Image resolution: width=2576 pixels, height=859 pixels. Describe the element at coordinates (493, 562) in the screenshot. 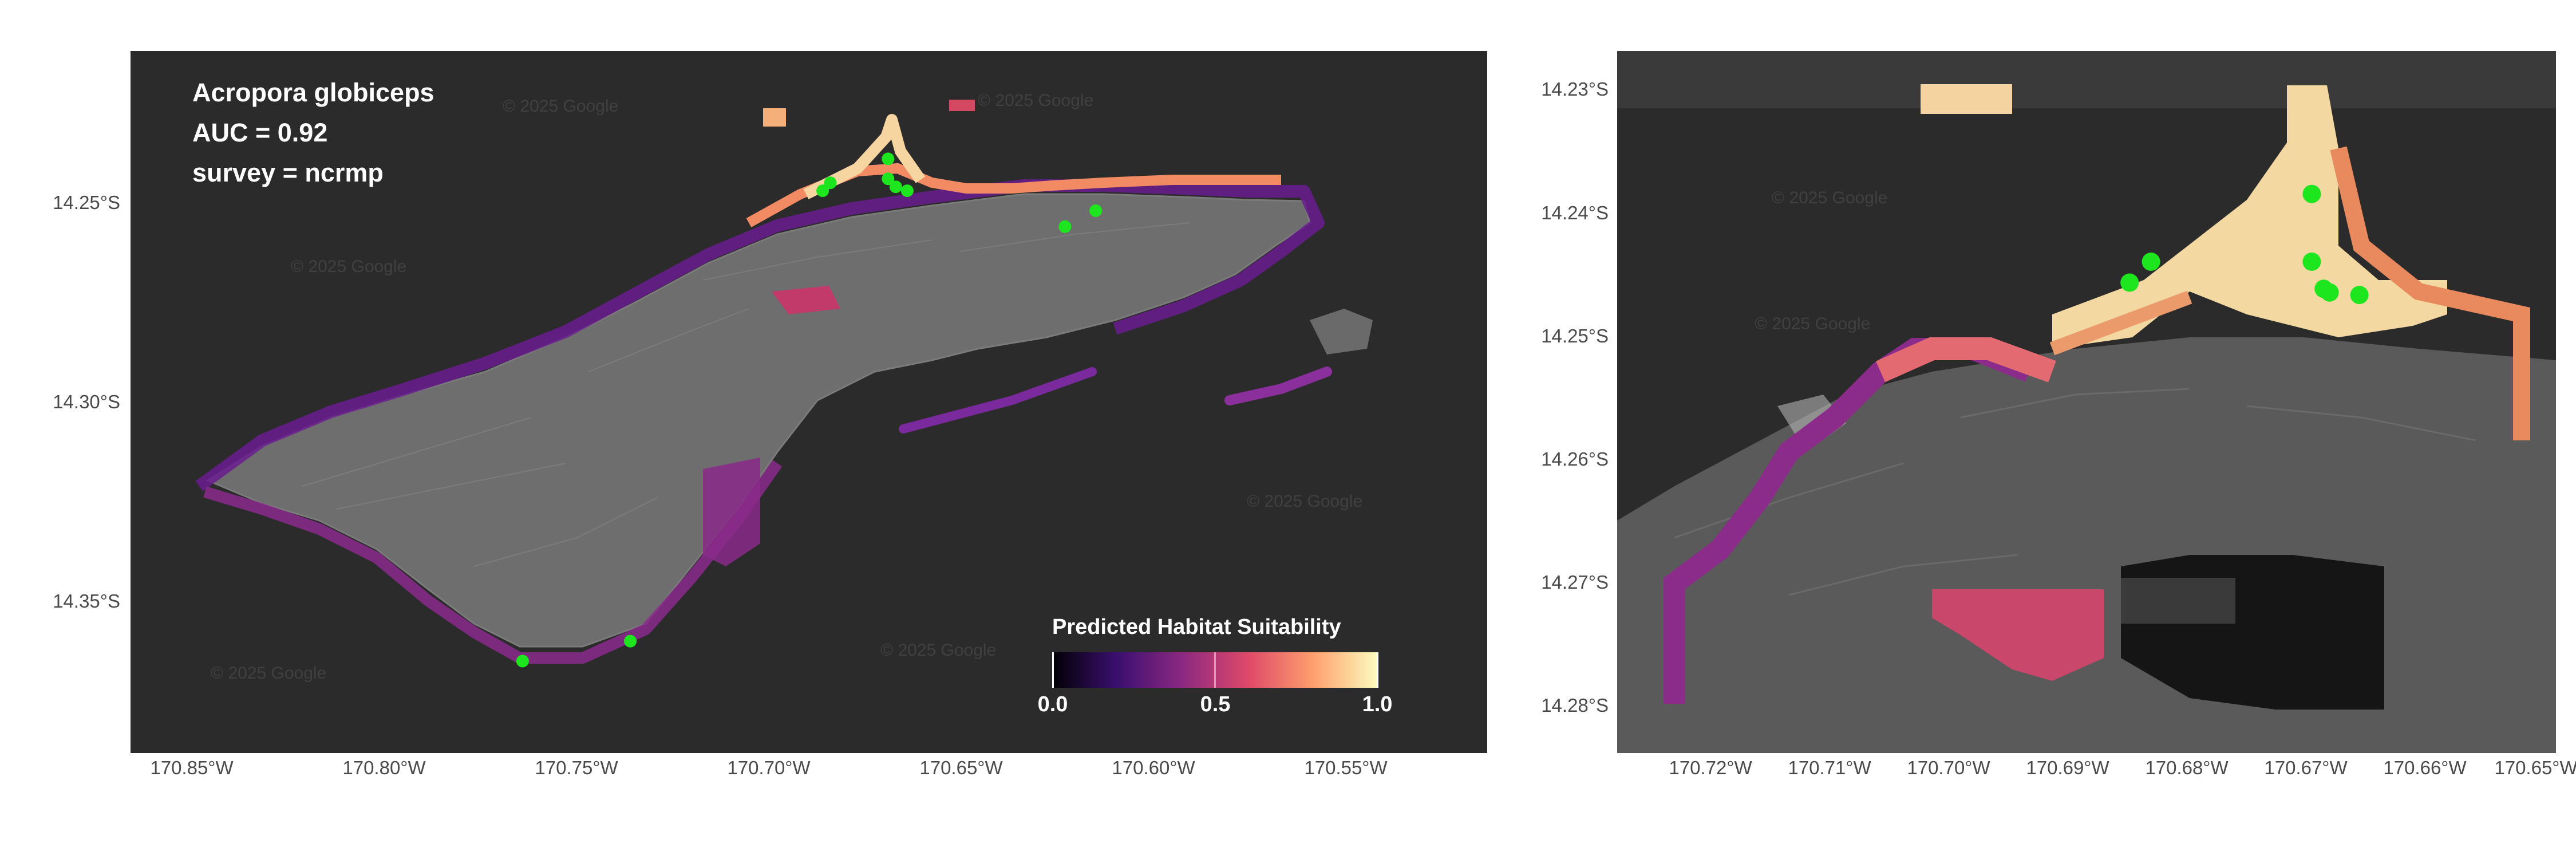

I see `suitability-band-south` at that location.